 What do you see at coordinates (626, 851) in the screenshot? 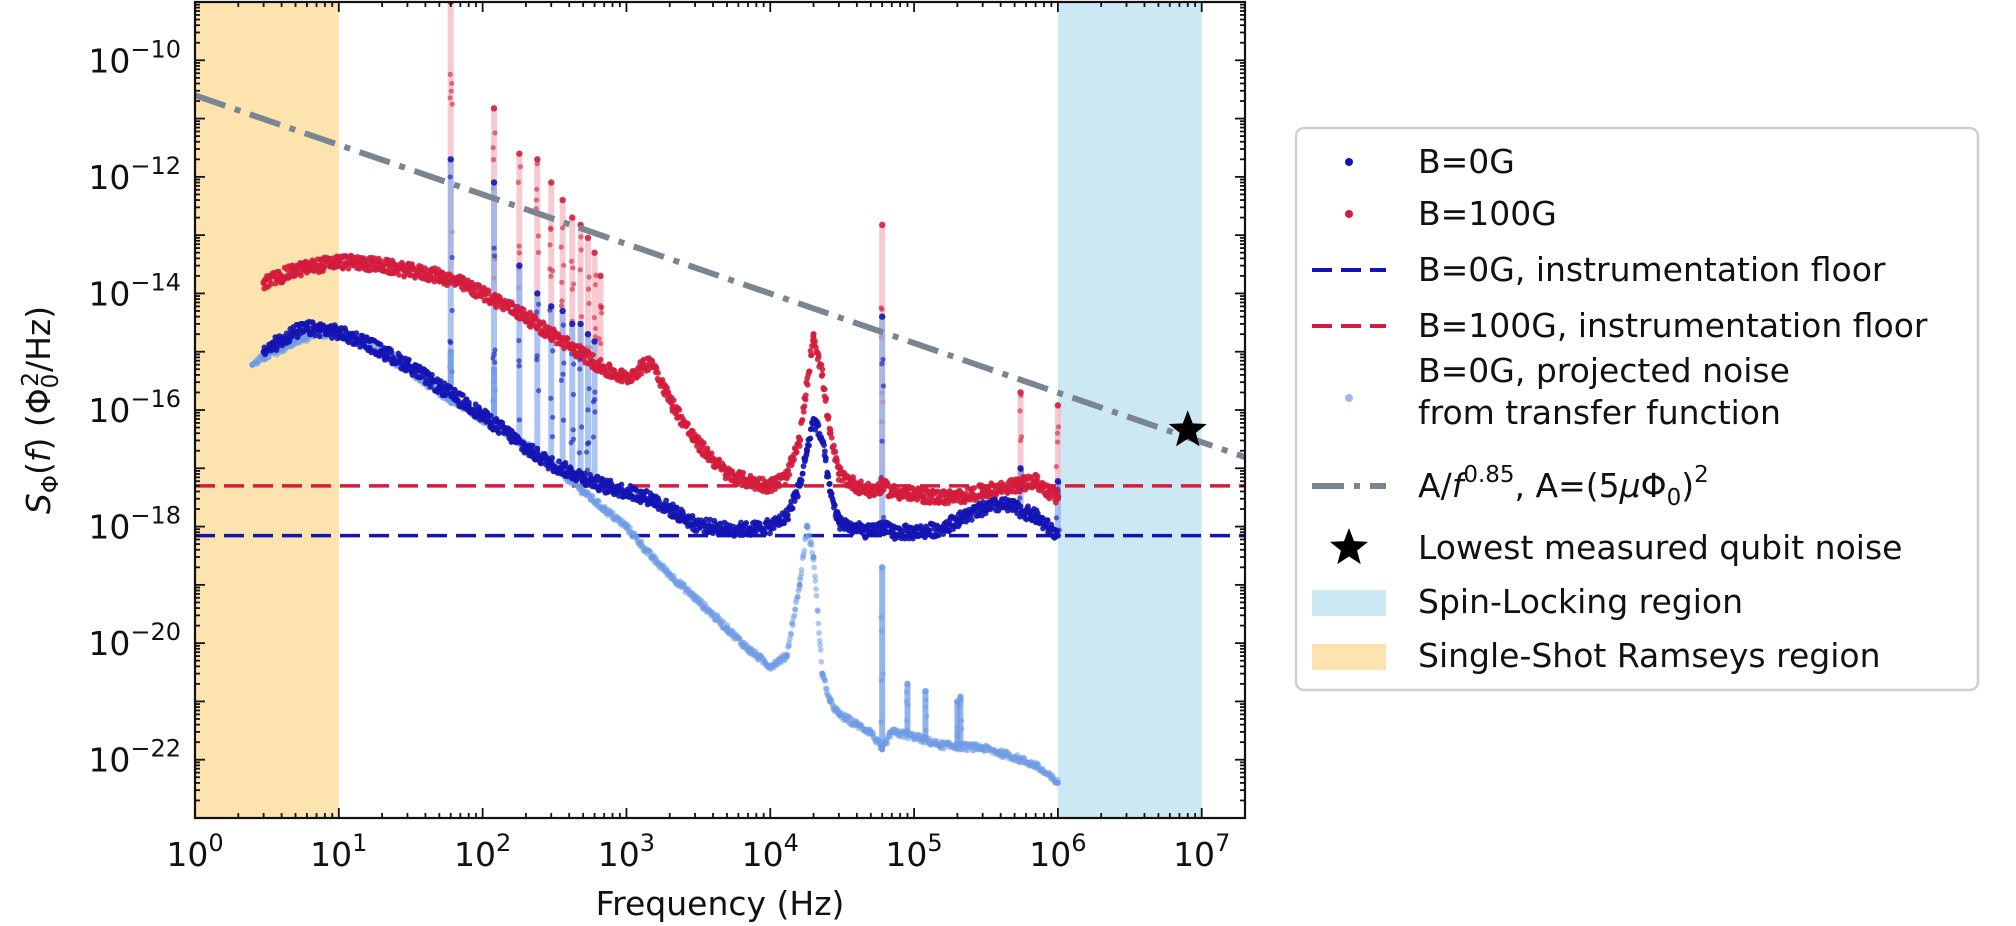
I see `x-tick-label: 103` at bounding box center [626, 851].